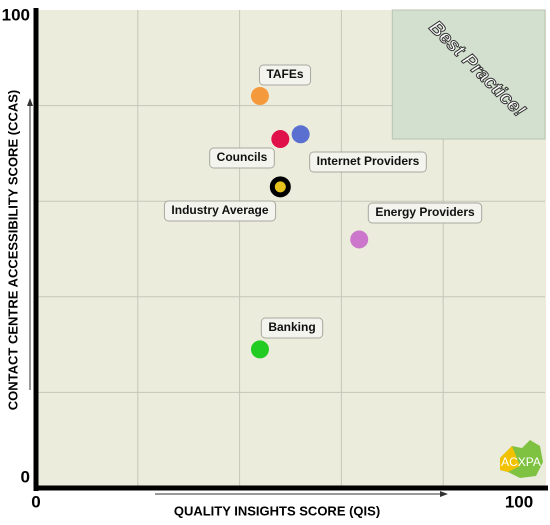 Image resolution: width=550 pixels, height=525 pixels. Describe the element at coordinates (277, 510) in the screenshot. I see `x-axis-title: QUALITY INSIGHTS SCORE (QIS)` at that location.